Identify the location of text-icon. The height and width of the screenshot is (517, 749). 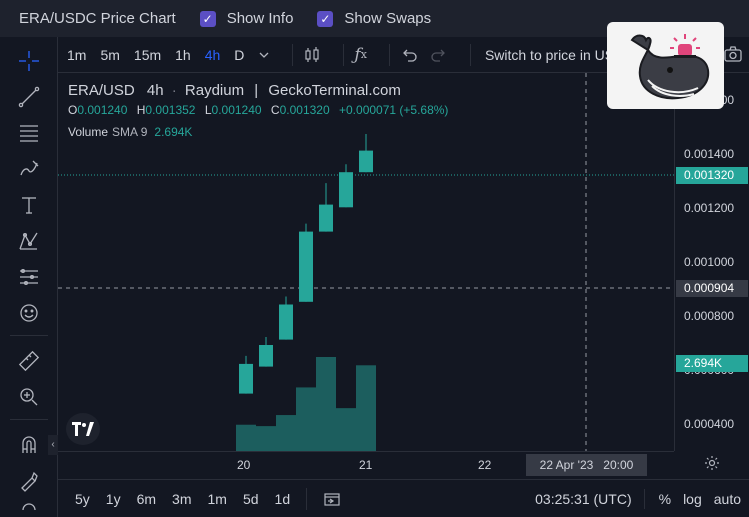
(29, 205).